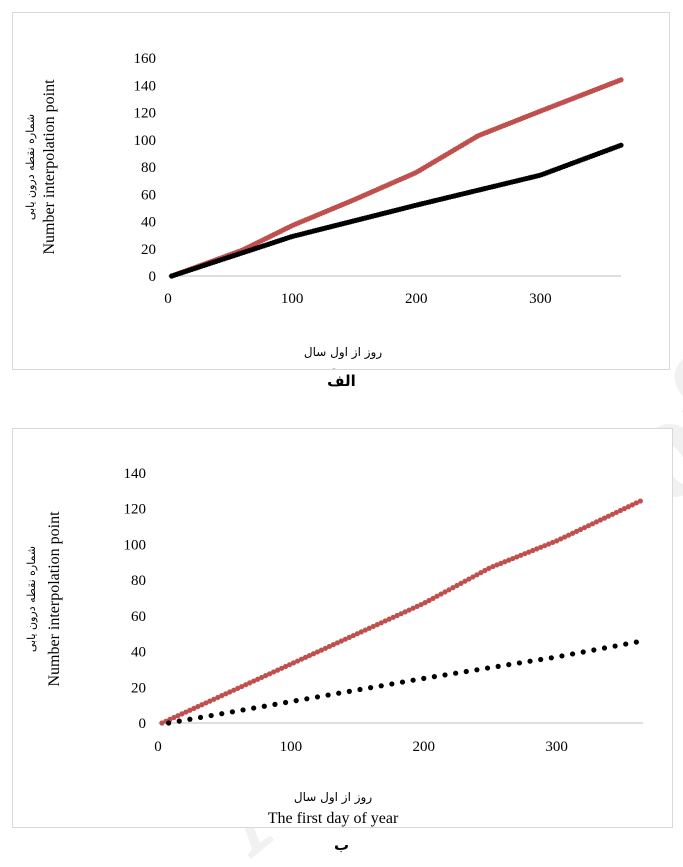 Image resolution: width=683 pixels, height=867 pixels. I want to click on y-tick-label: 60, so click(138, 617).